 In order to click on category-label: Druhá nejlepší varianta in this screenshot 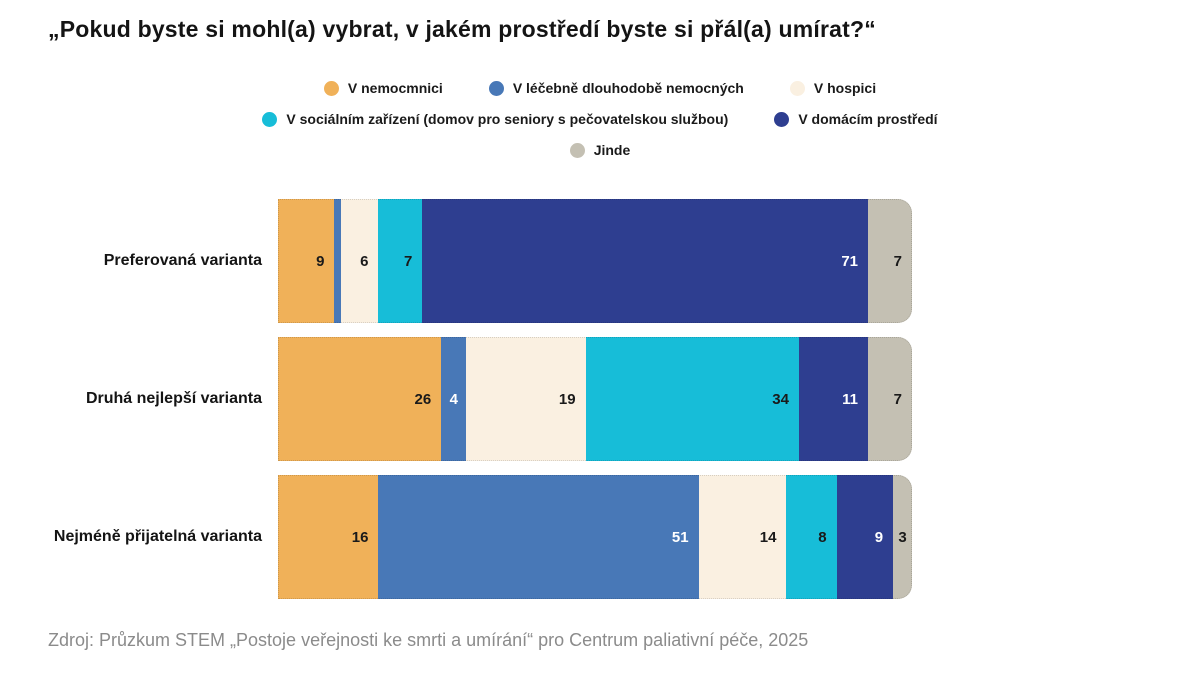, I will do `click(173, 398)`.